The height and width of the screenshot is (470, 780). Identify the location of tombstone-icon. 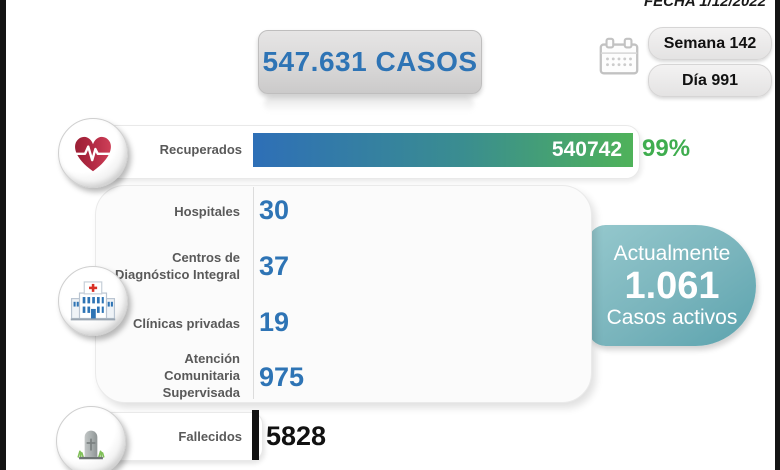
(91, 445).